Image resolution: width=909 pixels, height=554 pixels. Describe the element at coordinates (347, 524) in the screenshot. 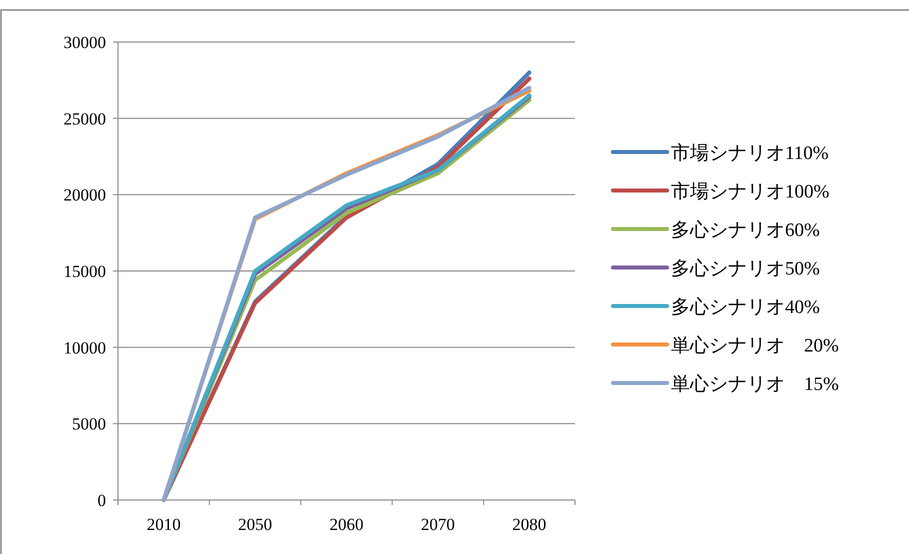

I see `x-tick-label: 2060` at that location.